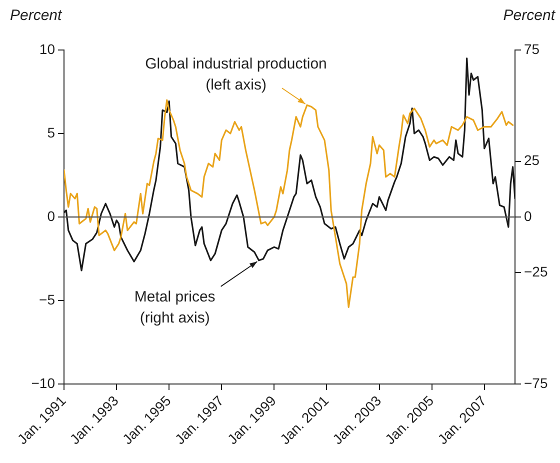 The height and width of the screenshot is (463, 560). Describe the element at coordinates (528, 216) in the screenshot. I see `y2-tick-label: 0` at that location.